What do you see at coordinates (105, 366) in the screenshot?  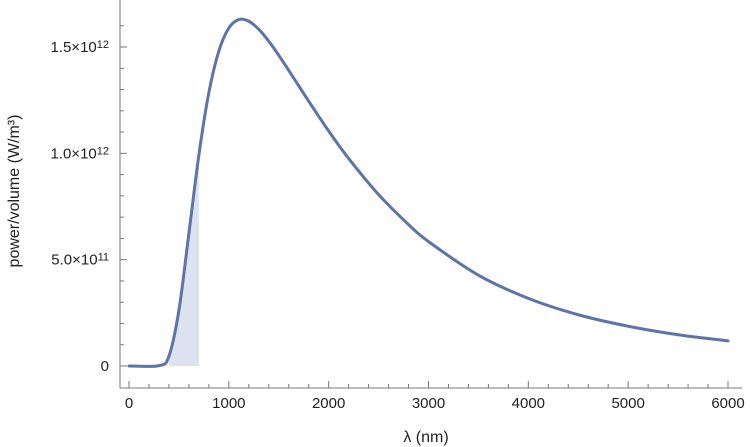 I see `y-tick-label: 0` at bounding box center [105, 366].